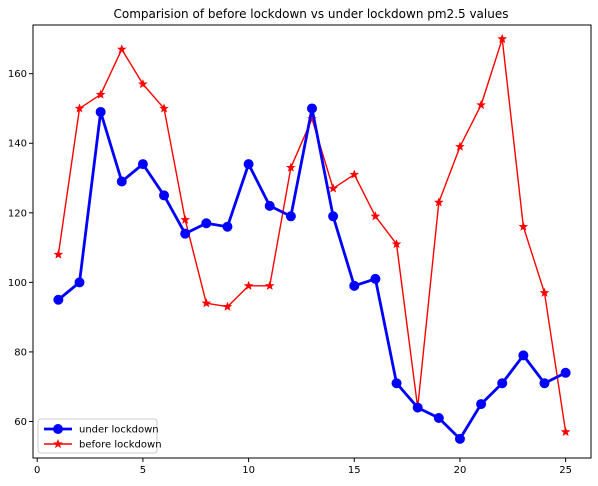 Image resolution: width=598 pixels, height=486 pixels. I want to click on y-tick-label: 120, so click(17, 213).